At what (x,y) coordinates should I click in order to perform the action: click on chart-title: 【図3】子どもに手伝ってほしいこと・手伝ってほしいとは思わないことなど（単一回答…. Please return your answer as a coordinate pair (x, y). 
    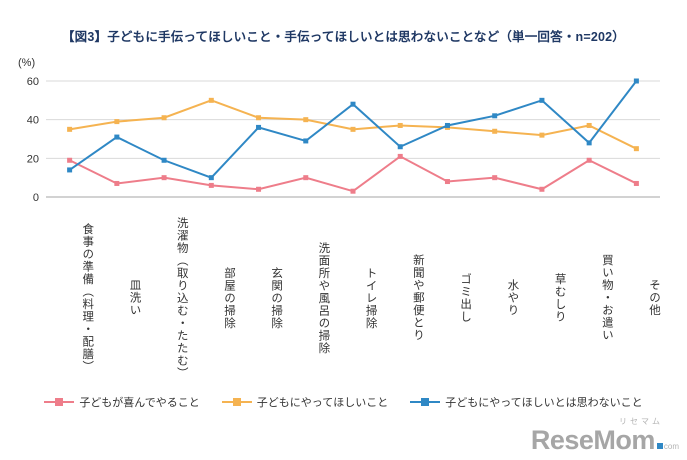
    Looking at the image, I should click on (343, 37).